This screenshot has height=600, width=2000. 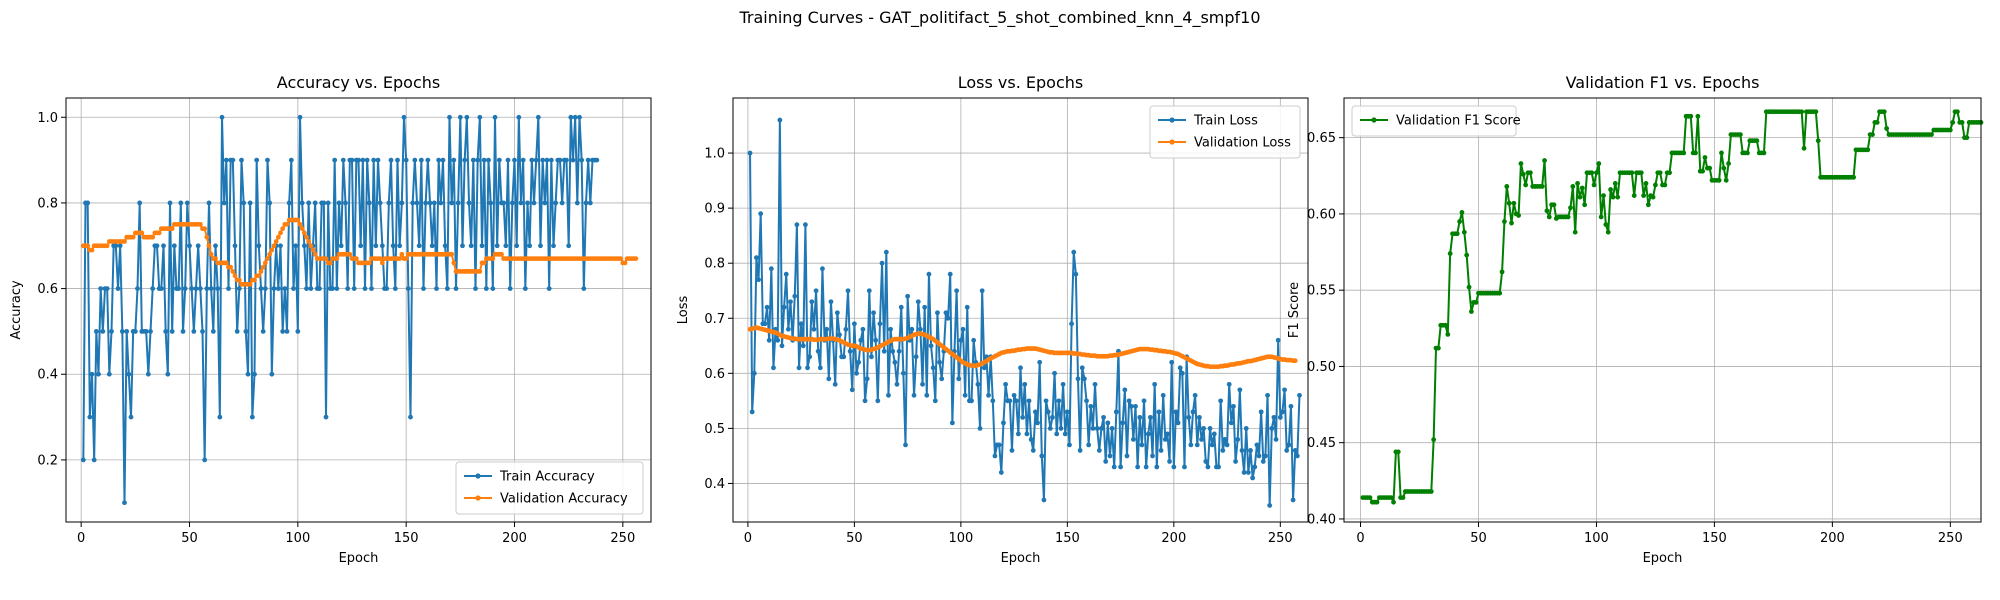 What do you see at coordinates (1832, 538) in the screenshot?
I see `x-tick-label: 200` at bounding box center [1832, 538].